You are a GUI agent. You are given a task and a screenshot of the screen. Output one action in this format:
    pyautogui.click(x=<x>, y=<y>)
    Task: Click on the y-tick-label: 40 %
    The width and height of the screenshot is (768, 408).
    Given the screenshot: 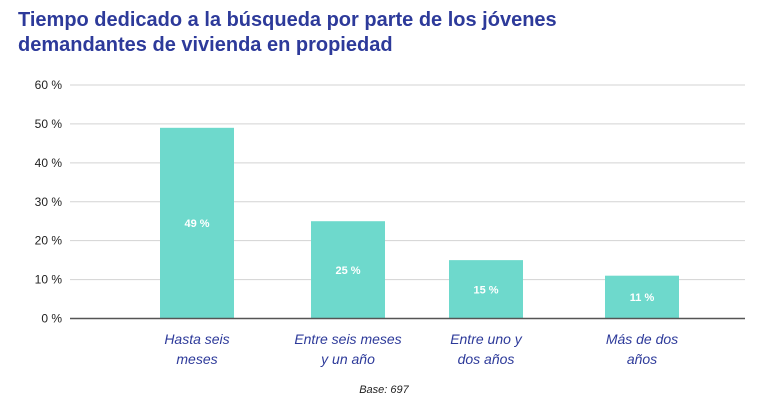 What is the action you would take?
    pyautogui.click(x=49, y=163)
    